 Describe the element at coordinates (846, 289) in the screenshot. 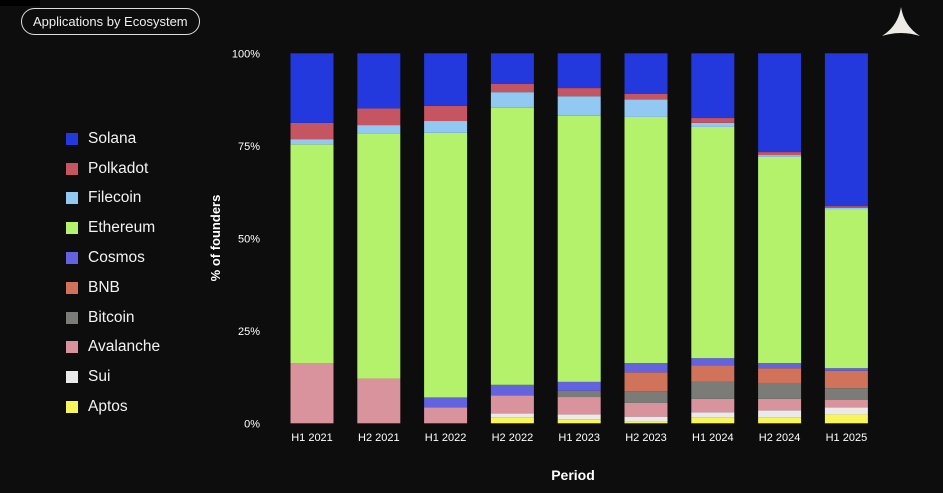

I see `bar-segment-ethereum-h1-2025` at that location.